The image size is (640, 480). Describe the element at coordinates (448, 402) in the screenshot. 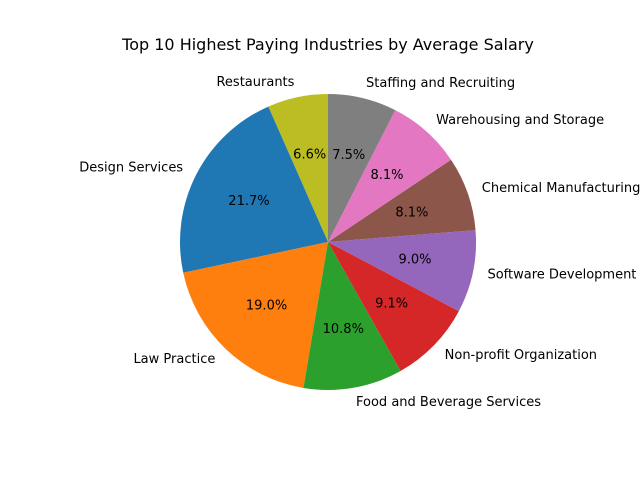

I see `slice-label: Food and Beverage Services` at that location.